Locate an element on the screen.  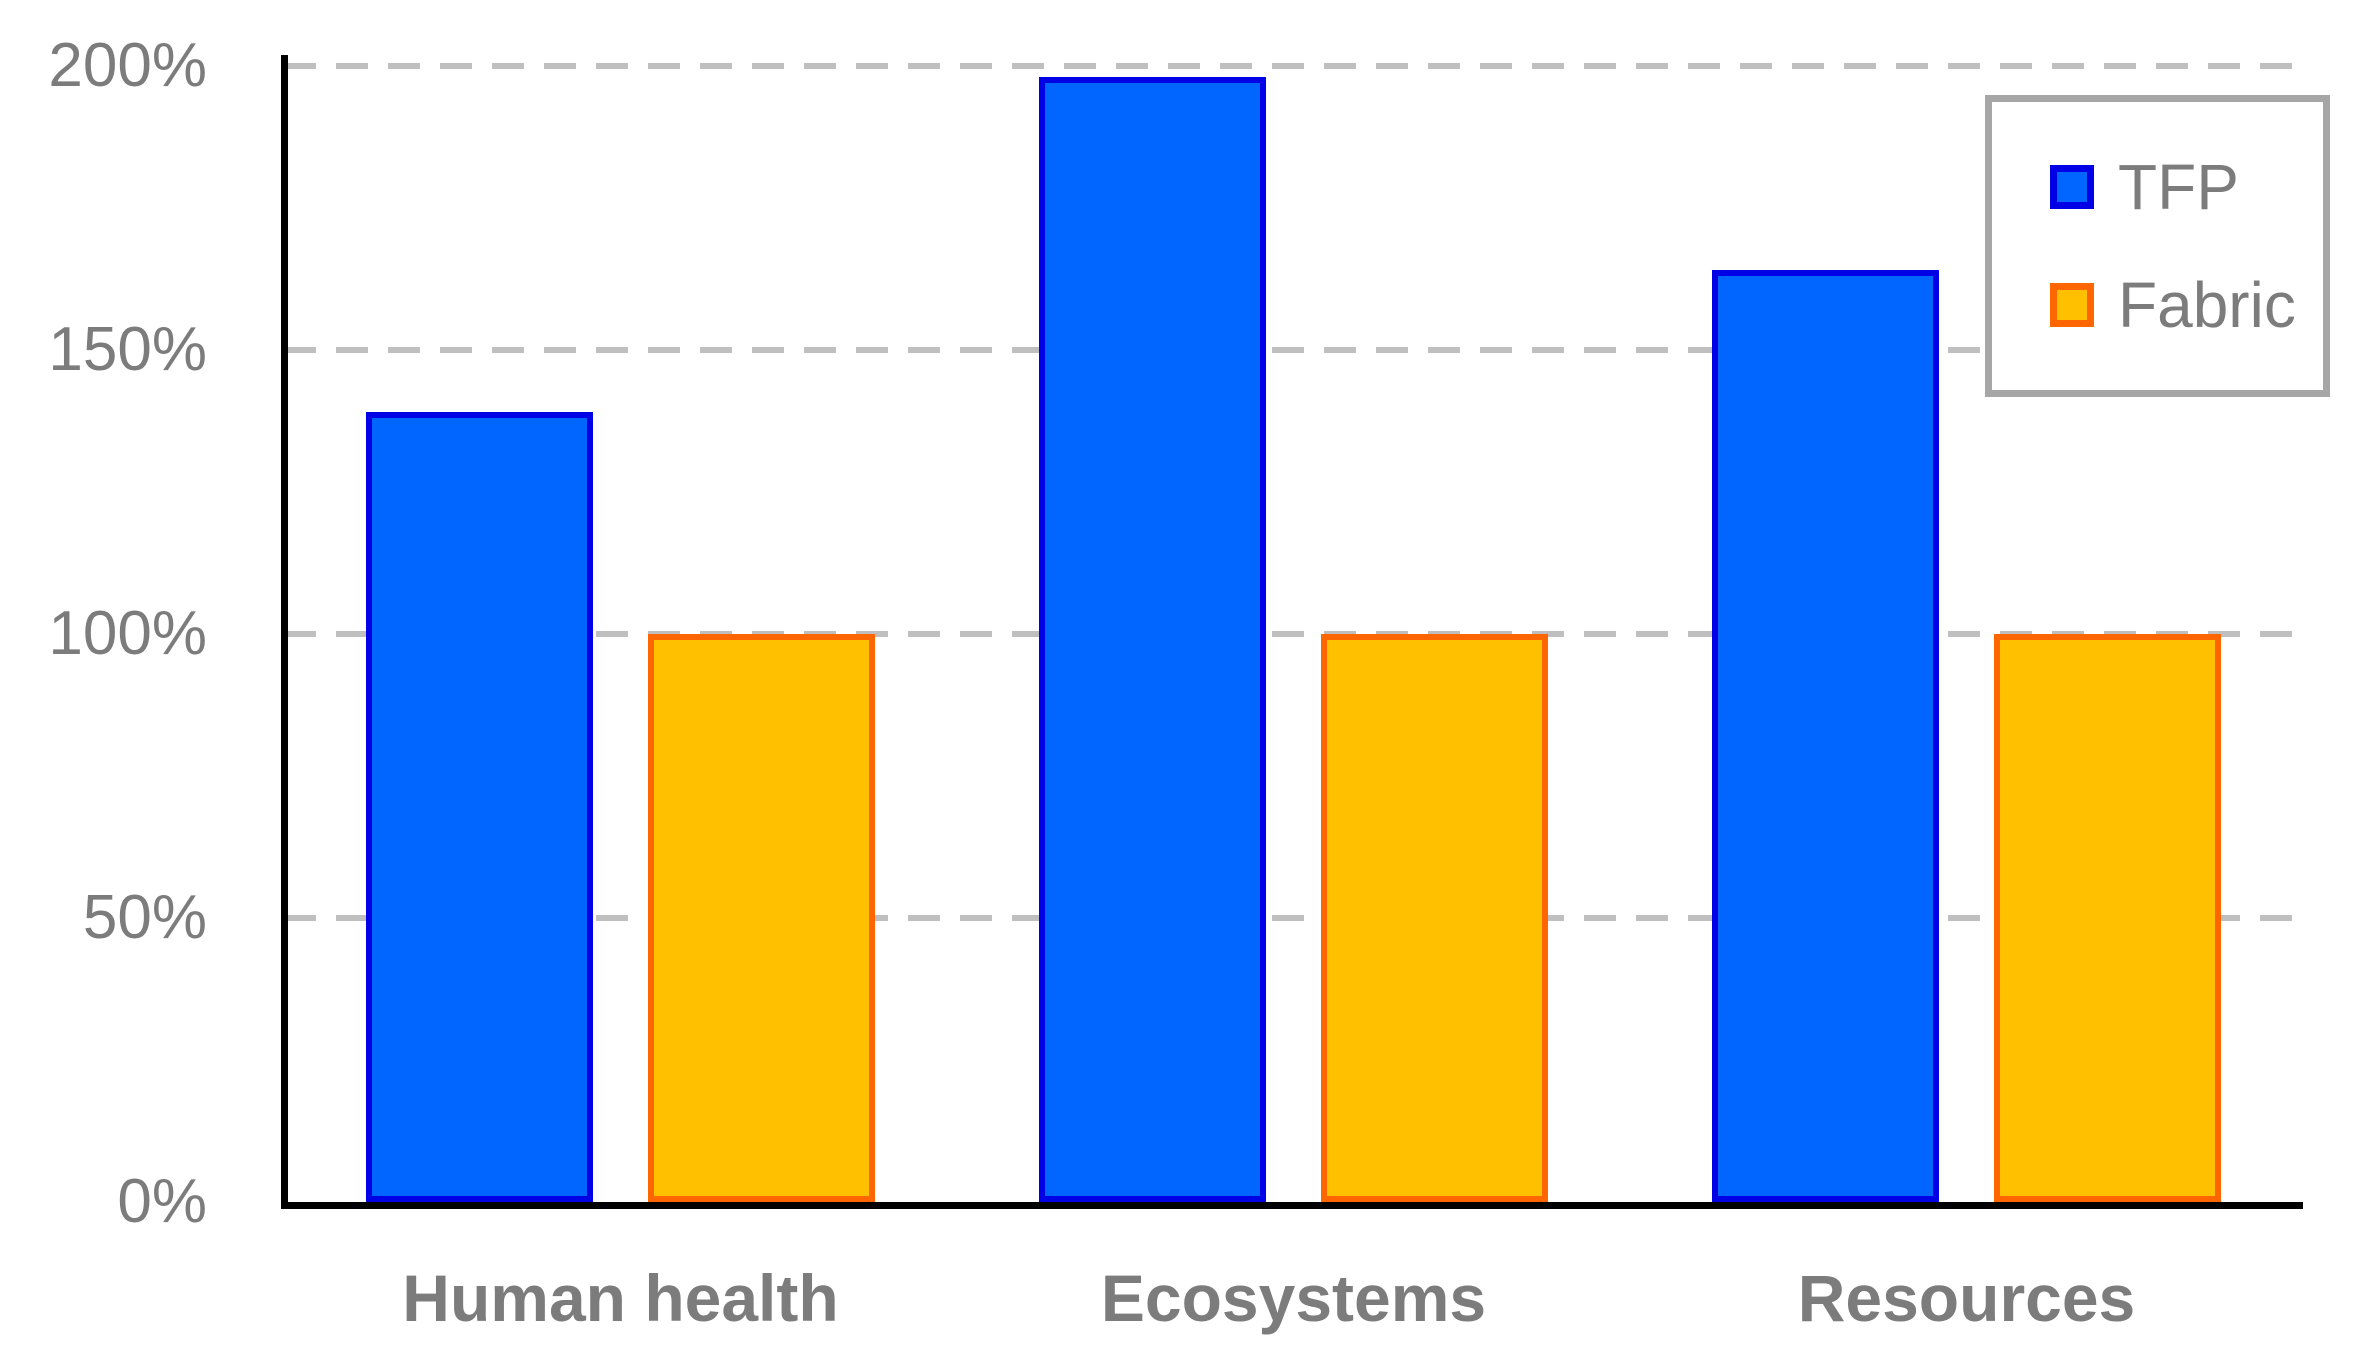
bar-fabric-ecosystems is located at coordinates (1434, 918).